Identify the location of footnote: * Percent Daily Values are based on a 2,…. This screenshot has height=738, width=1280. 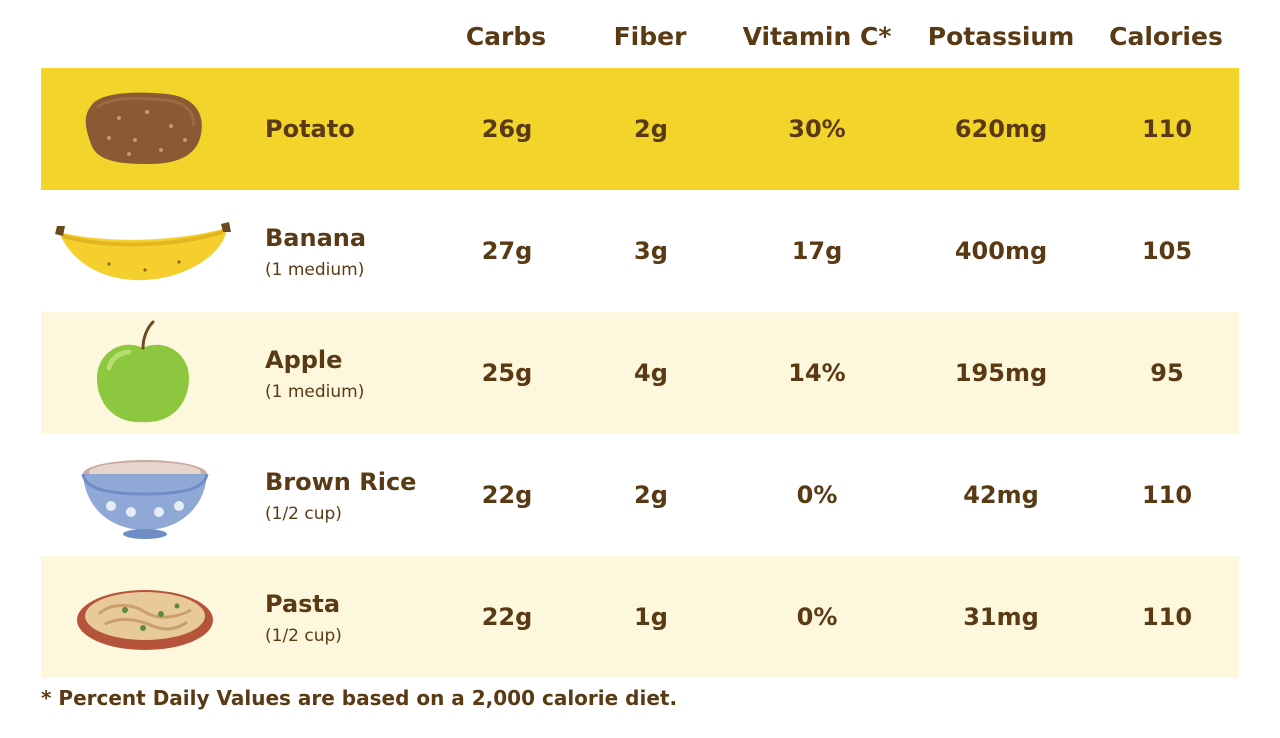
(359, 698).